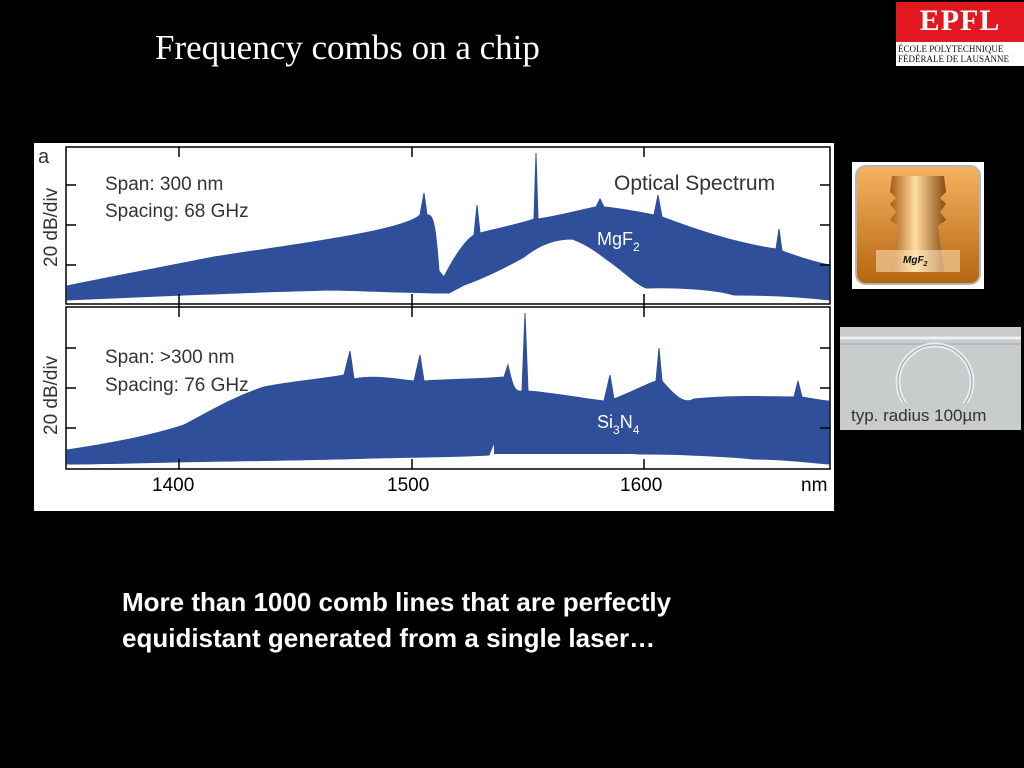 The height and width of the screenshot is (768, 1024). What do you see at coordinates (347, 47) in the screenshot?
I see `slide-title: Frequency combs on a chip` at bounding box center [347, 47].